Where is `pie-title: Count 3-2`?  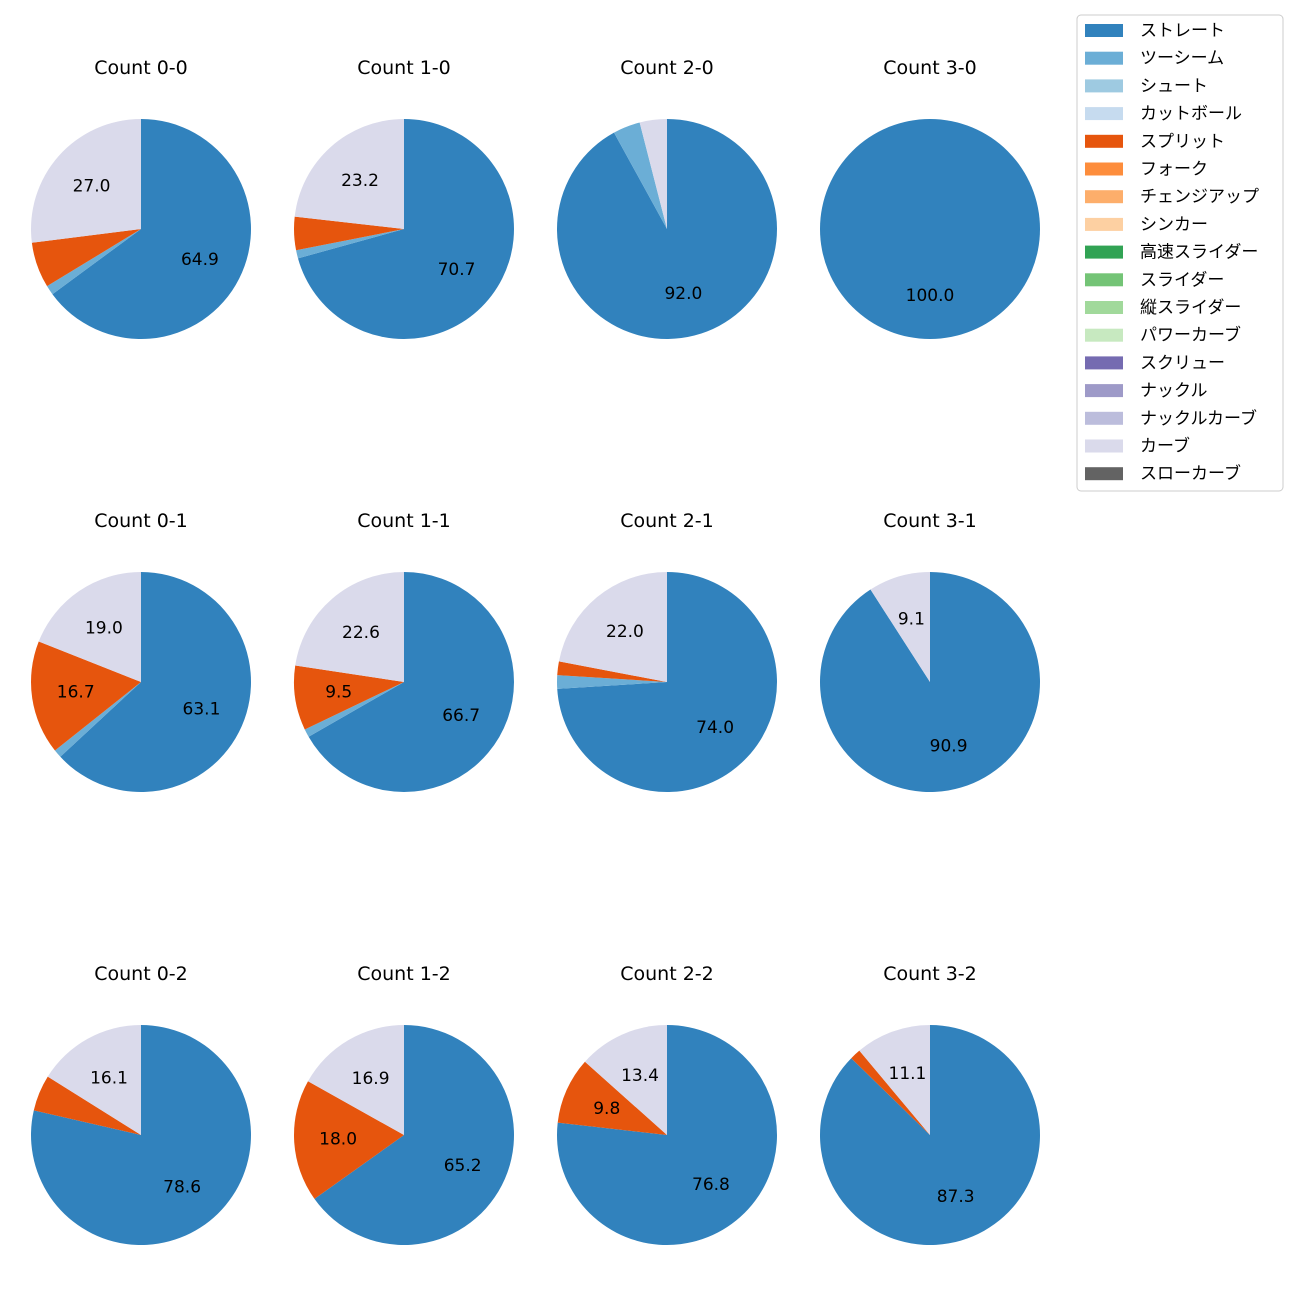
pie-title: Count 3-2 is located at coordinates (930, 974).